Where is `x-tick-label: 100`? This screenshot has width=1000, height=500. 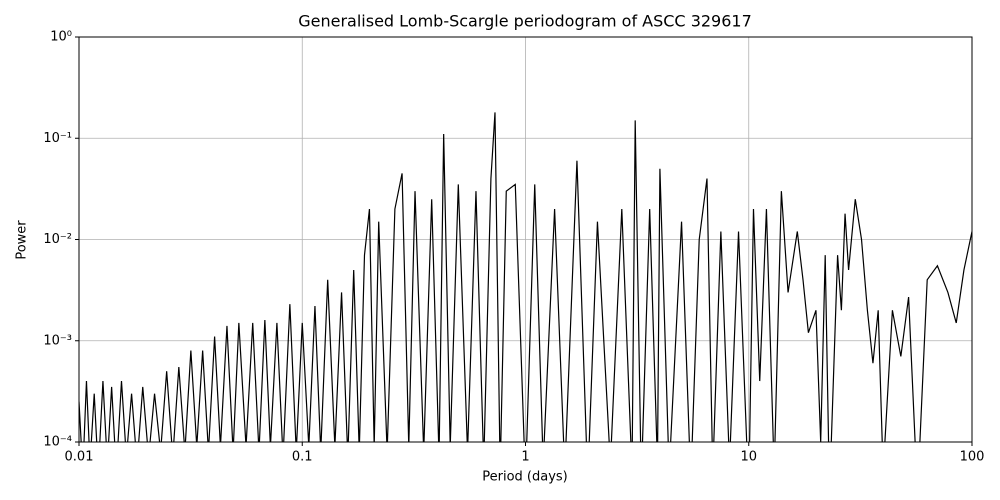
x-tick-label: 100 is located at coordinates (972, 457).